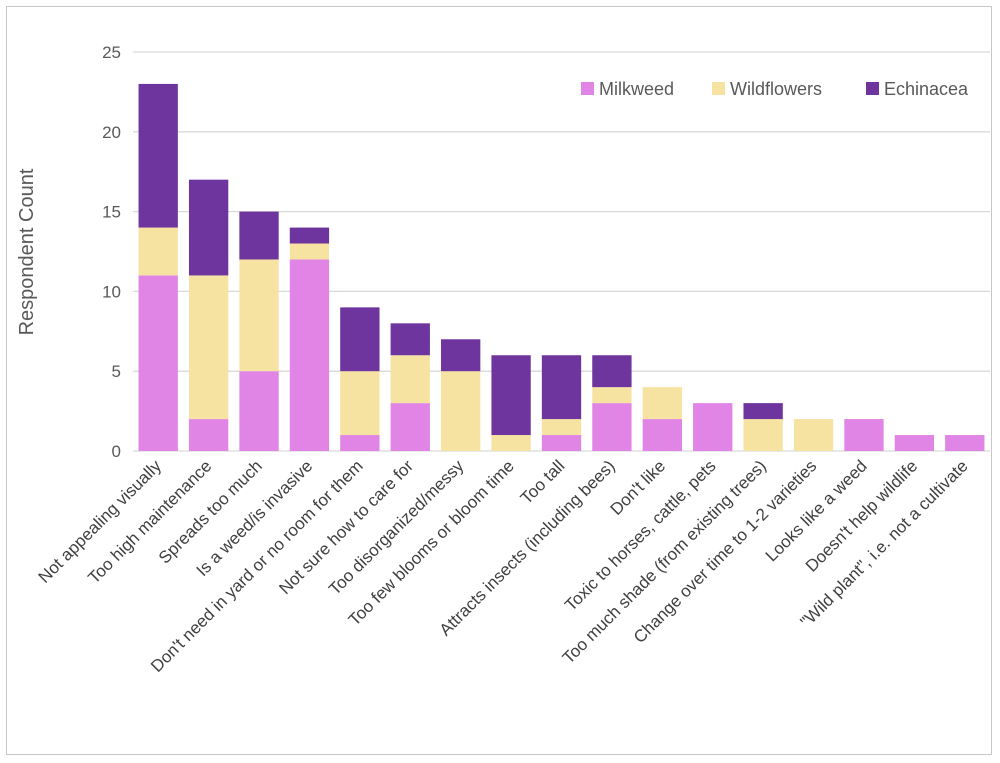  I want to click on y-tick-label: 10, so click(111, 291).